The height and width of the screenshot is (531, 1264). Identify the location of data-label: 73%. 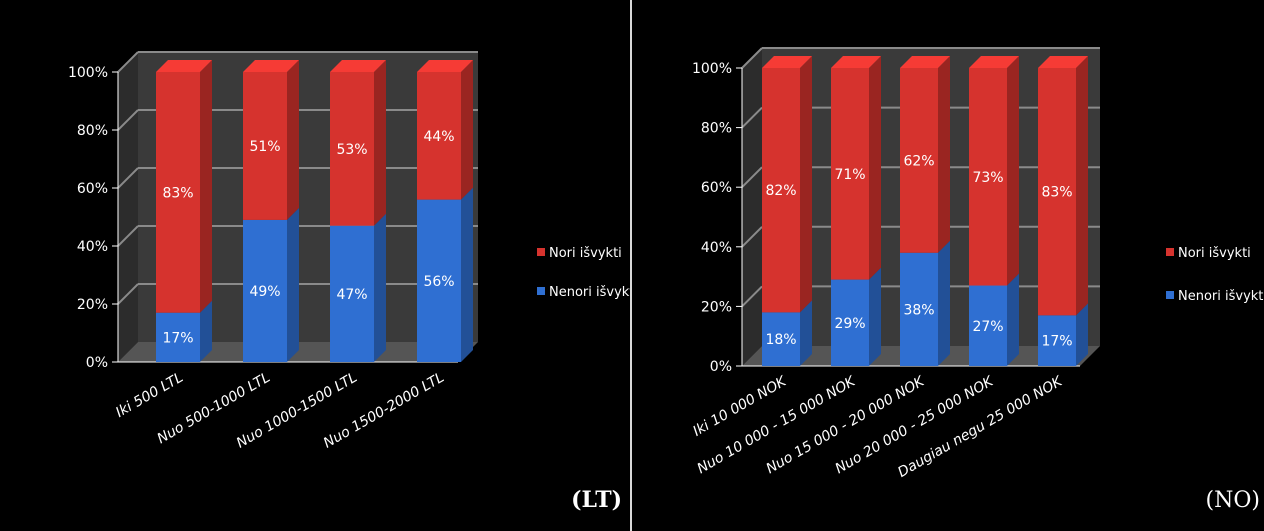
(987, 178).